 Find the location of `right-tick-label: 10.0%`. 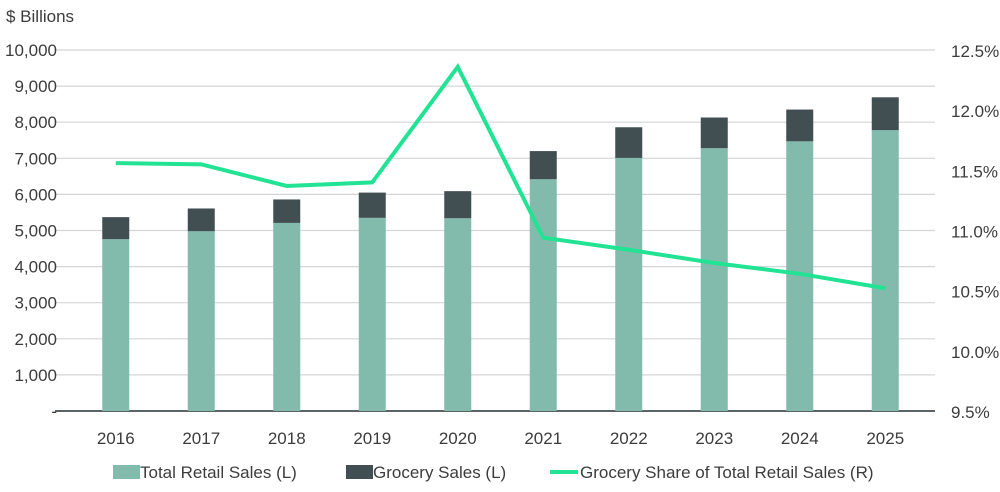

right-tick-label: 10.0% is located at coordinates (975, 352).